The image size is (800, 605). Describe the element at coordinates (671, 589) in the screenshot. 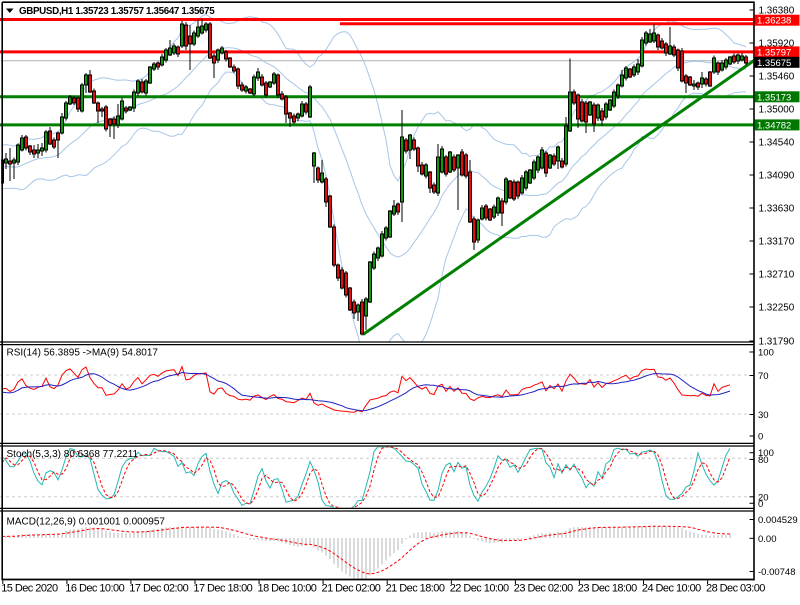

I see `svg-text: 24 Dec 10:00` at that location.